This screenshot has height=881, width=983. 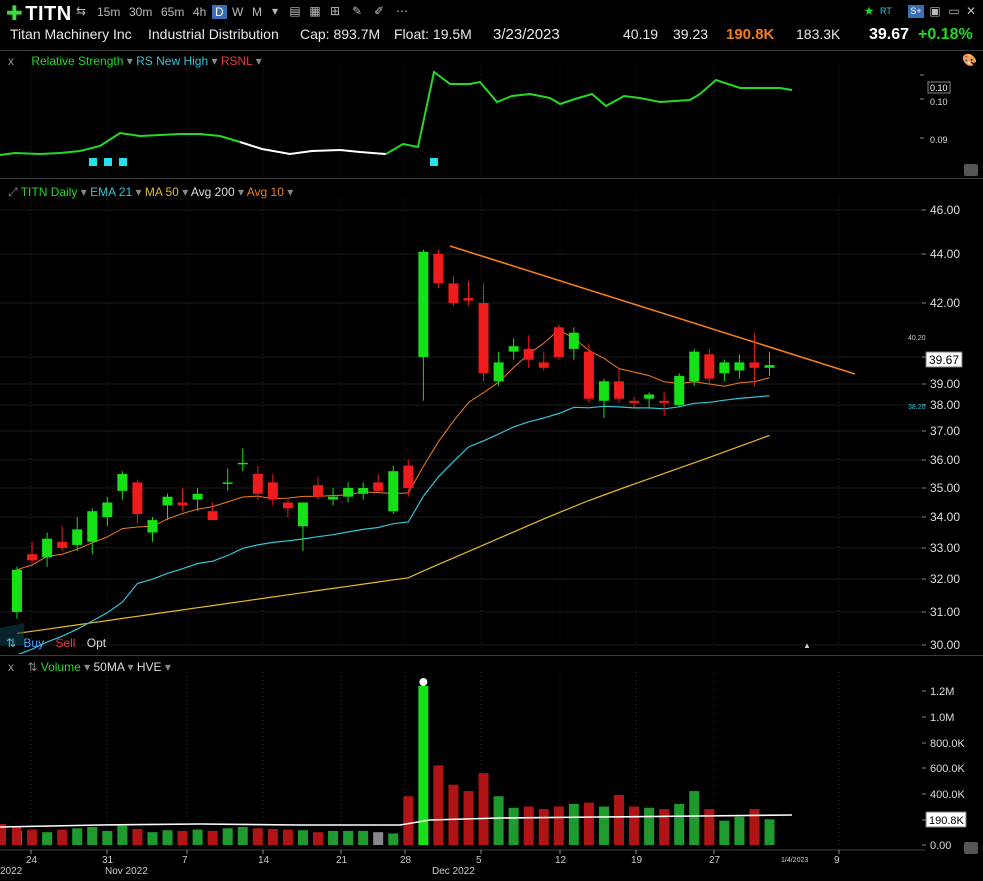 I want to click on rs-indicator-label: Relative Strength, so click(x=77, y=61).